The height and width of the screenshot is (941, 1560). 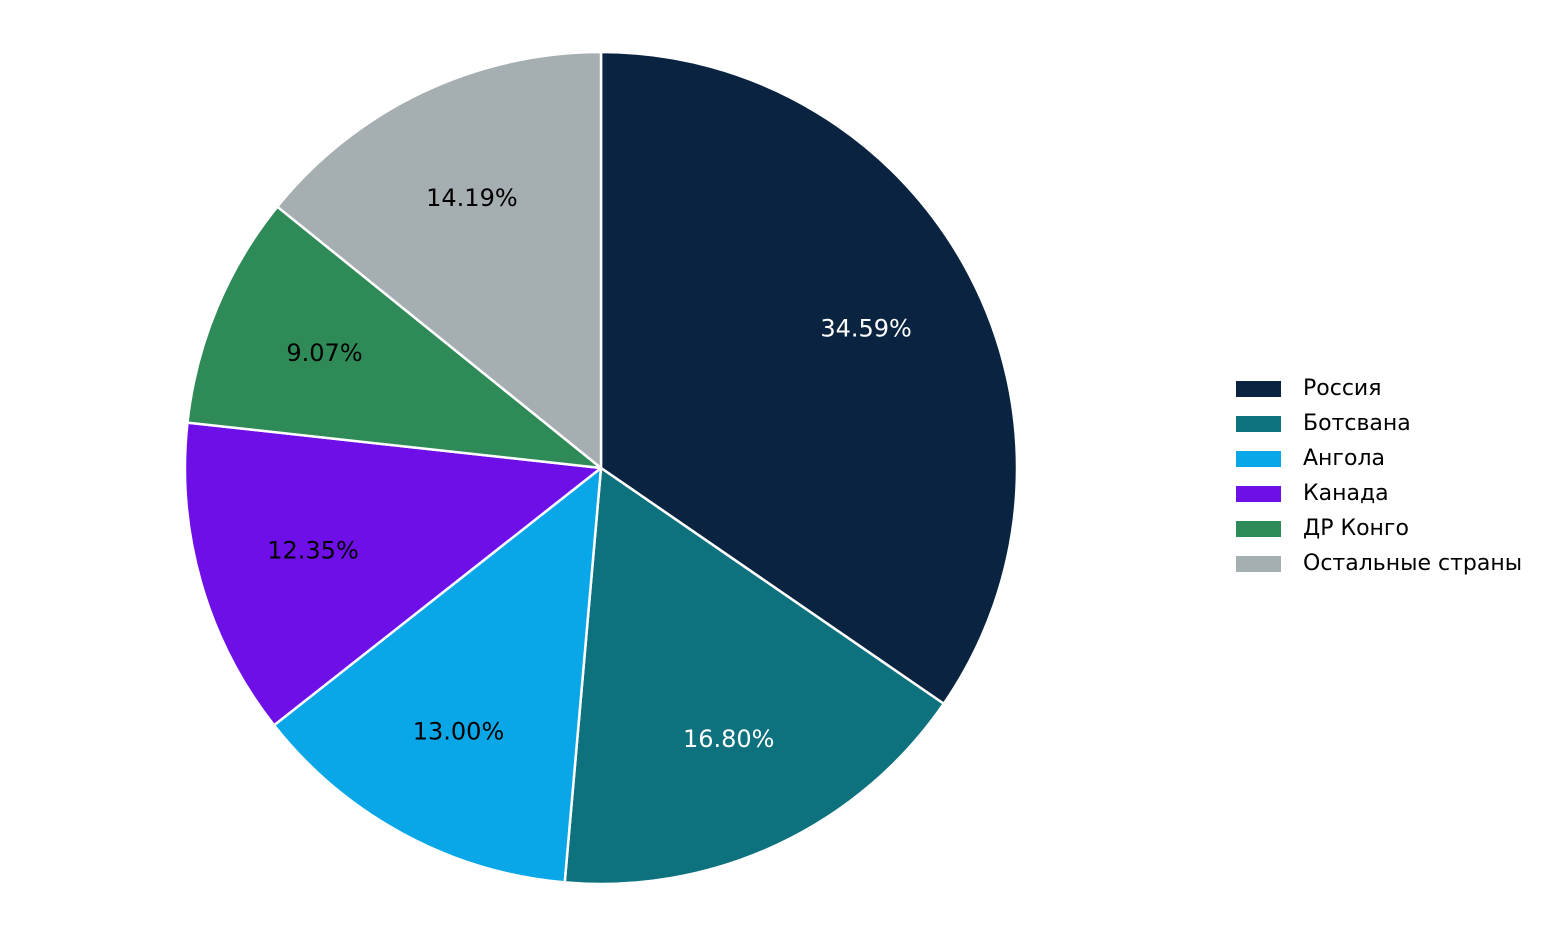 What do you see at coordinates (1342, 388) in the screenshot?
I see `legend-label: Россия` at bounding box center [1342, 388].